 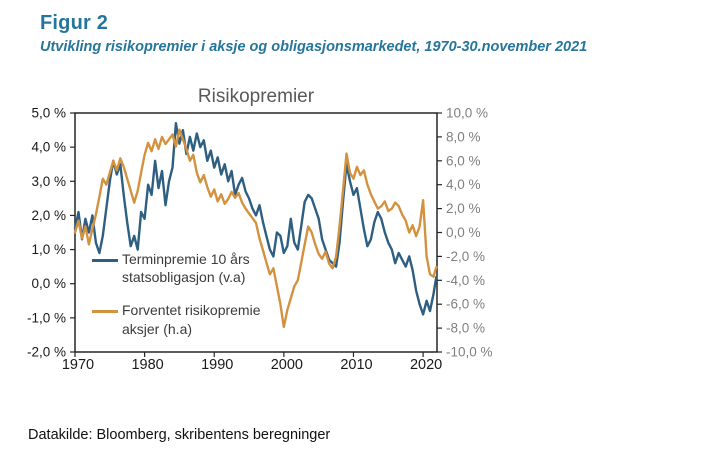 I want to click on equity-series-swatch, so click(x=105, y=312).